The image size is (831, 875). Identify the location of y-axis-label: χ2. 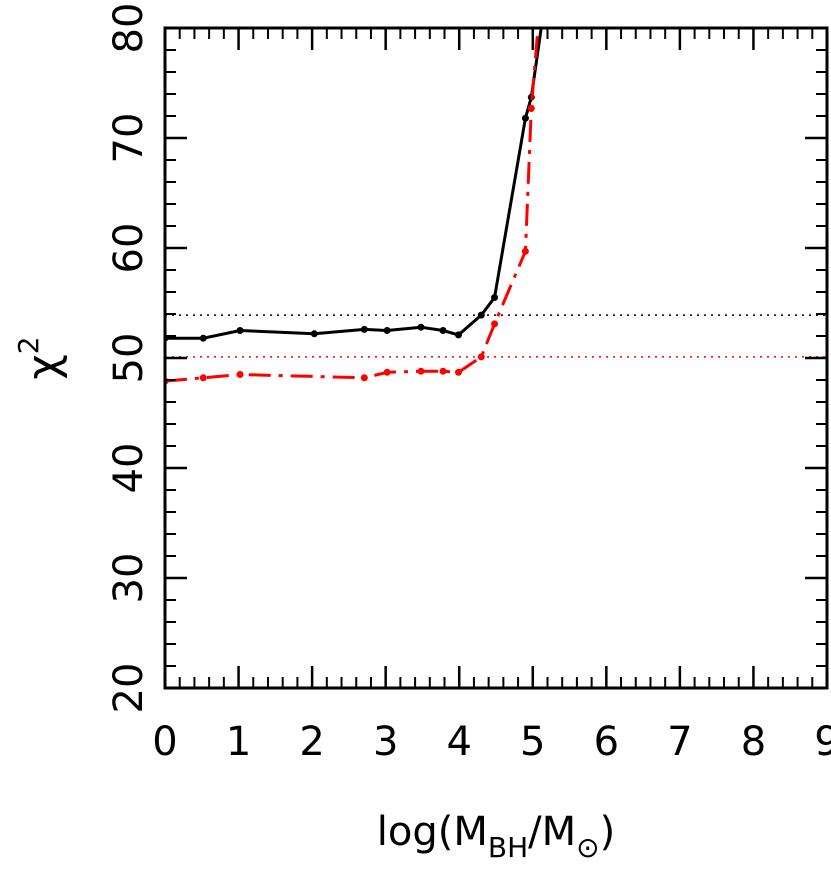
(40, 357).